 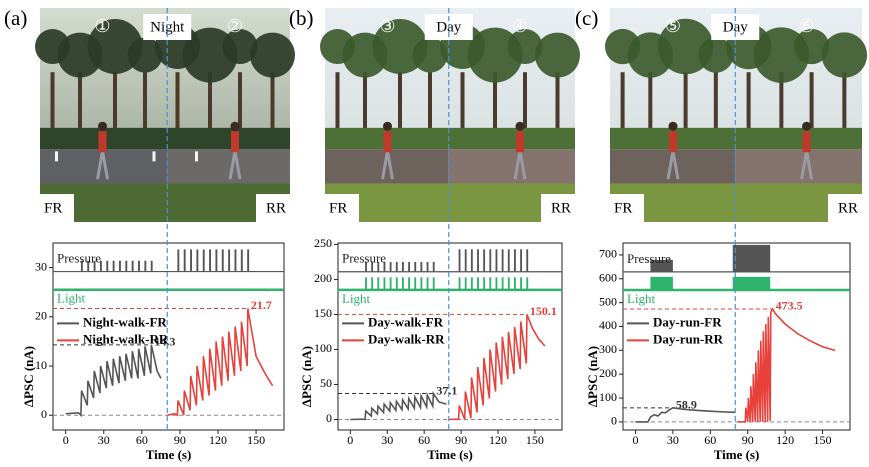 What do you see at coordinates (687, 321) in the screenshot?
I see `legend-label: Day-run-FR` at bounding box center [687, 321].